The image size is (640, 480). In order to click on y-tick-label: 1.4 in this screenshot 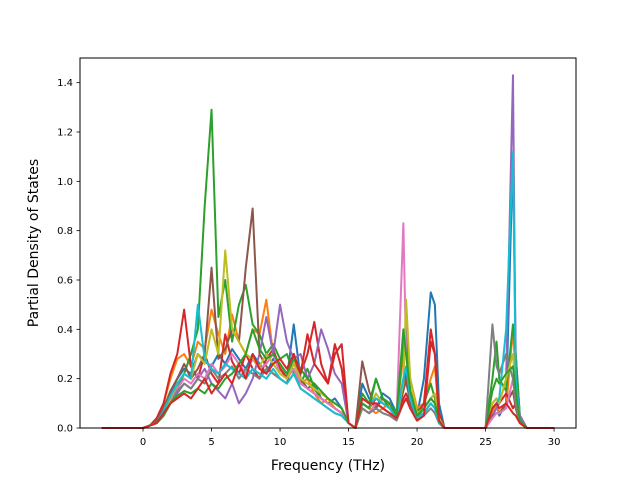, I will do `click(65, 83)`.